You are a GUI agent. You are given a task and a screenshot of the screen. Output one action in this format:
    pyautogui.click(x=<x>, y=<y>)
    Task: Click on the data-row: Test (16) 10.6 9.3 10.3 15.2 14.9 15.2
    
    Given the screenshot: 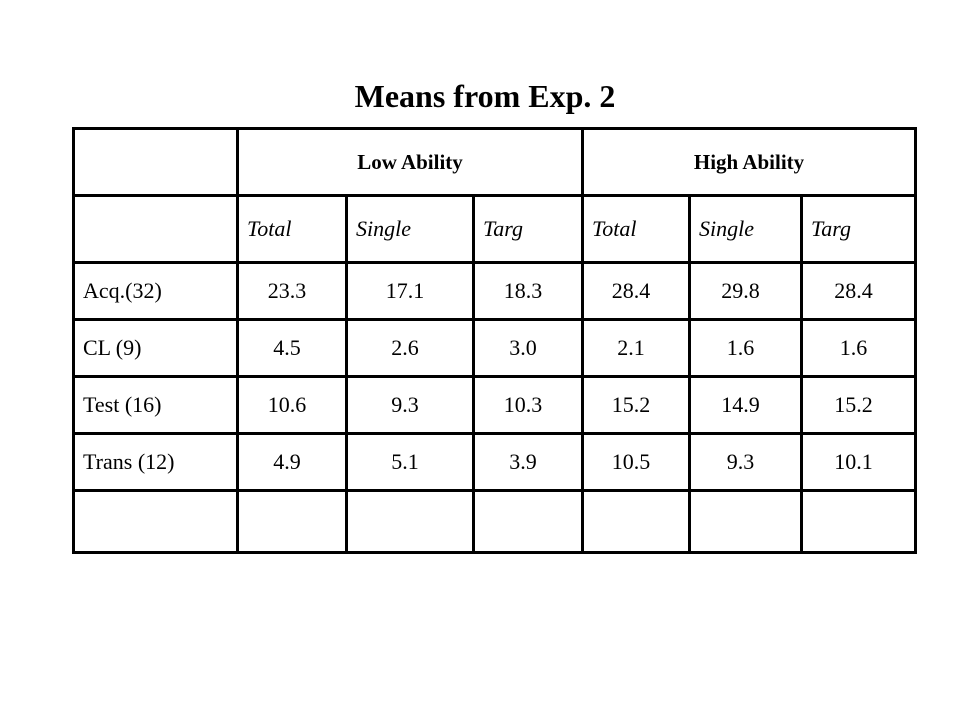 What is the action you would take?
    pyautogui.click(x=495, y=405)
    